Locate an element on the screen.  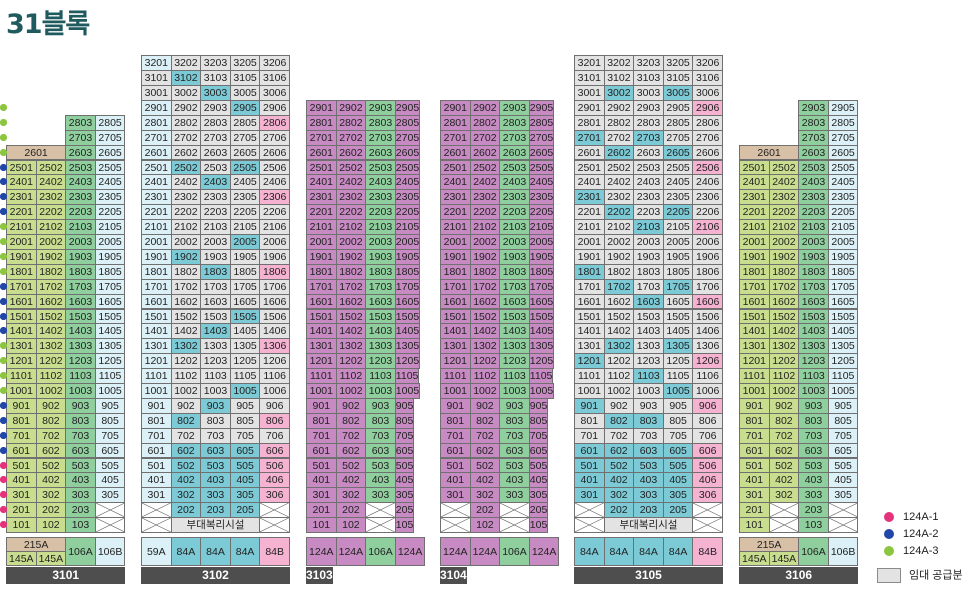
unit-cell: 1105 is located at coordinates (678, 376).